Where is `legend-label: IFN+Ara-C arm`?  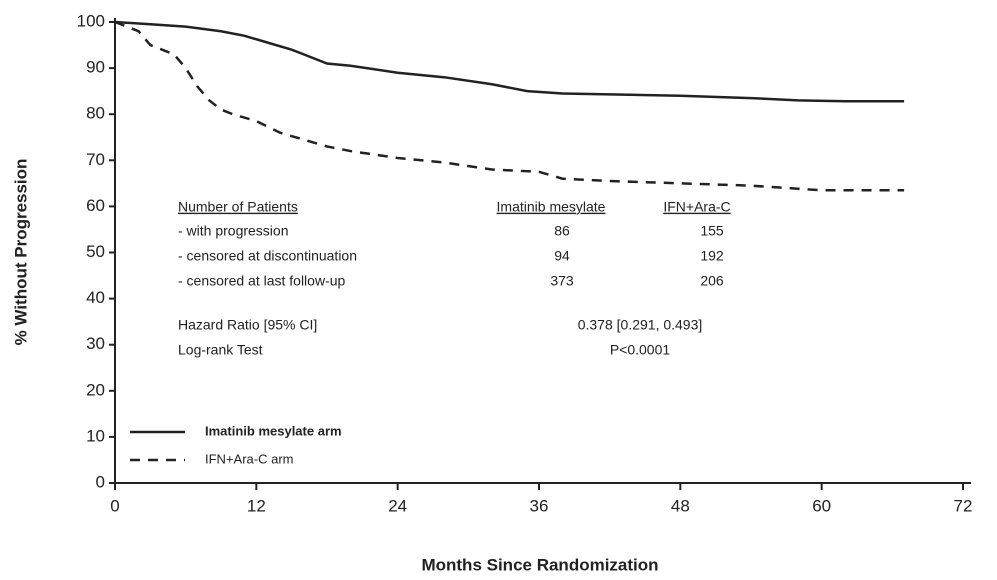
legend-label: IFN+Ara-C arm is located at coordinates (249, 458).